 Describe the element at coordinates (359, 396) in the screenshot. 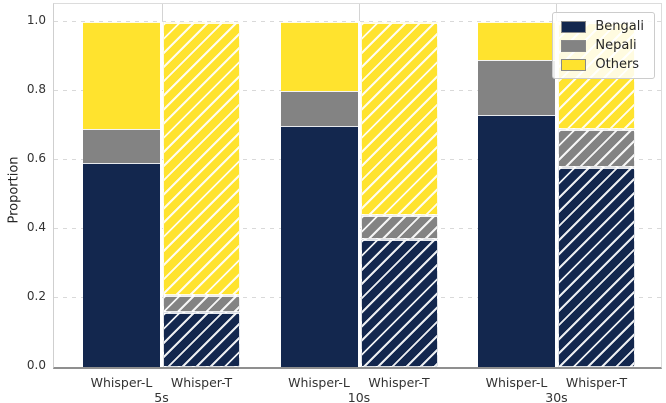

I see `group-duration-label: 10s` at that location.